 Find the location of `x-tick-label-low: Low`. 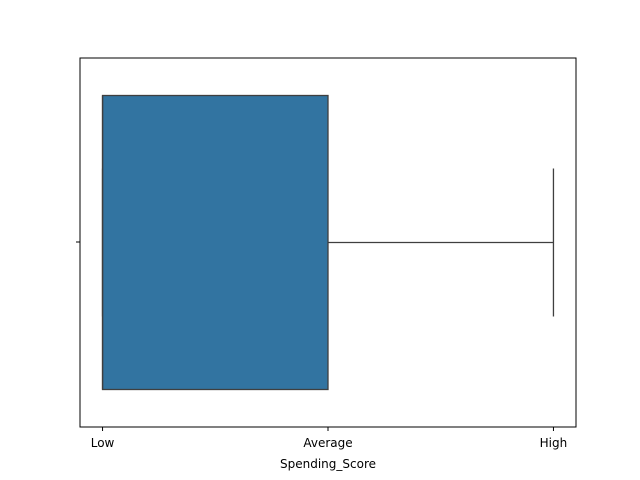

x-tick-label-low: Low is located at coordinates (103, 443).